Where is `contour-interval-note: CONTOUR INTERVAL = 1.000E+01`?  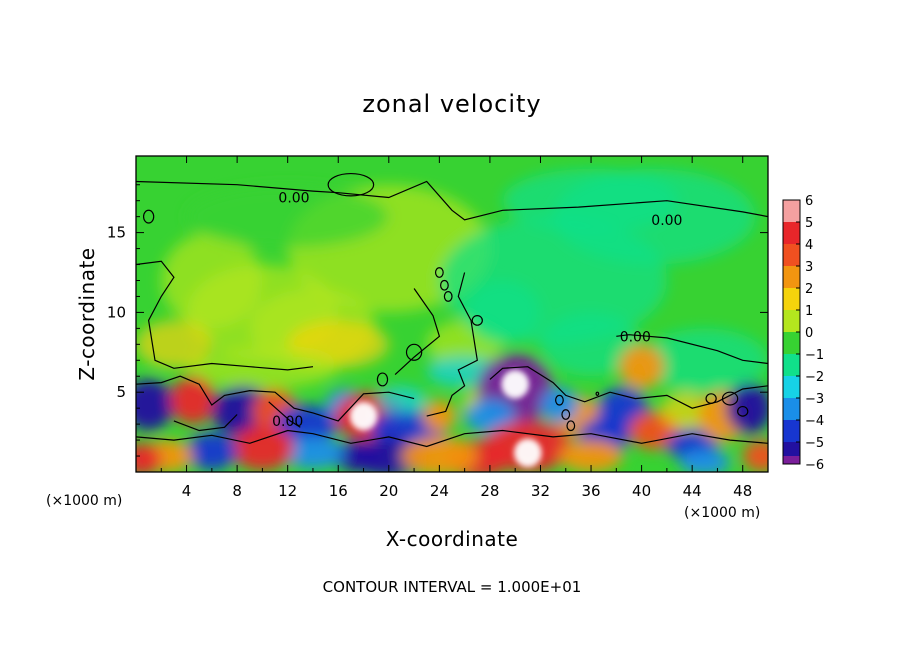
contour-interval-note: CONTOUR INTERVAL = 1.000E+01 is located at coordinates (452, 587).